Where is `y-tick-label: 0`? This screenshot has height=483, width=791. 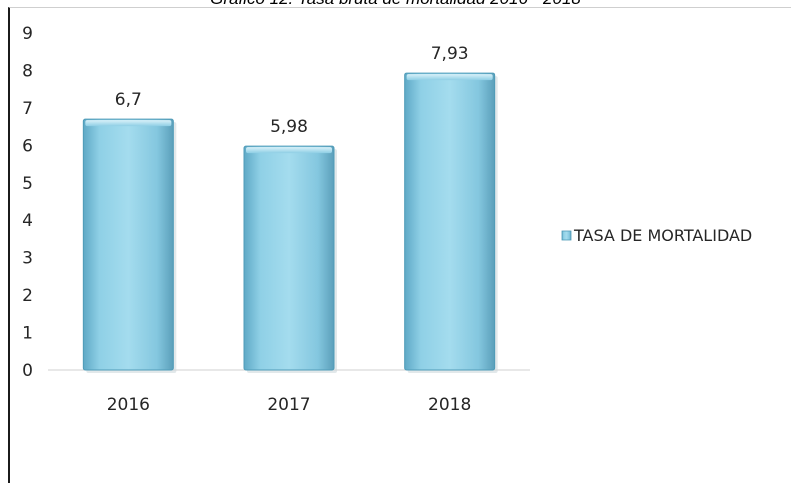
y-tick-label: 0 is located at coordinates (27, 371).